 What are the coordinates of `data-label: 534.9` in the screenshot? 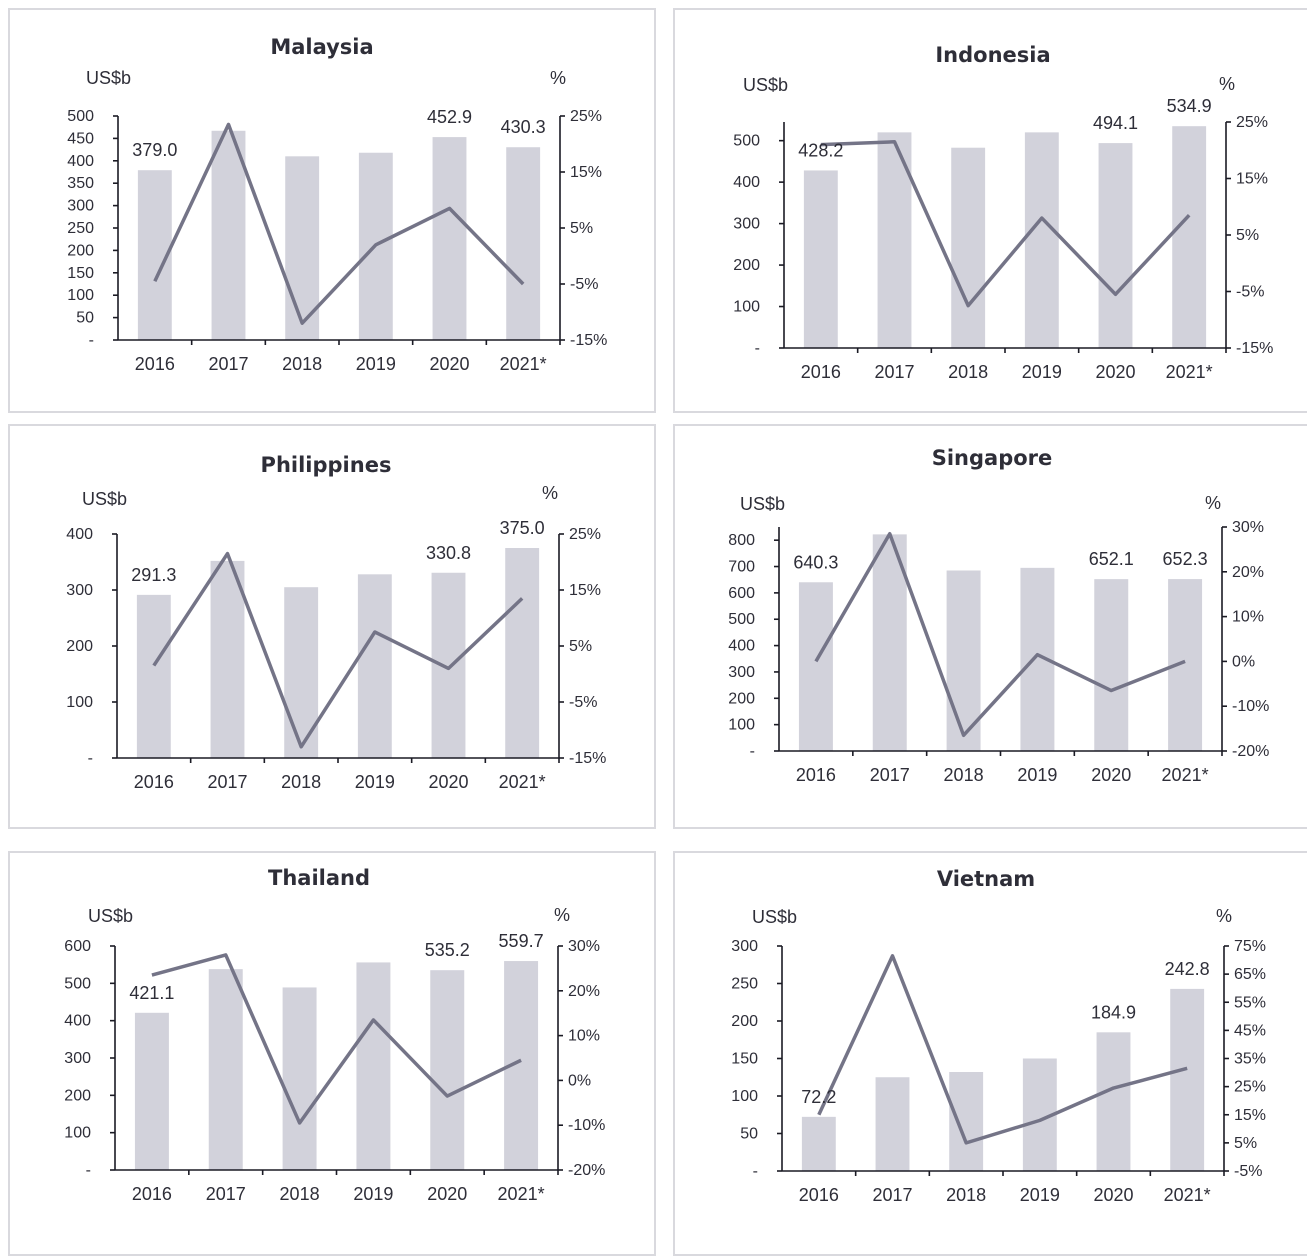 It's located at (1189, 106).